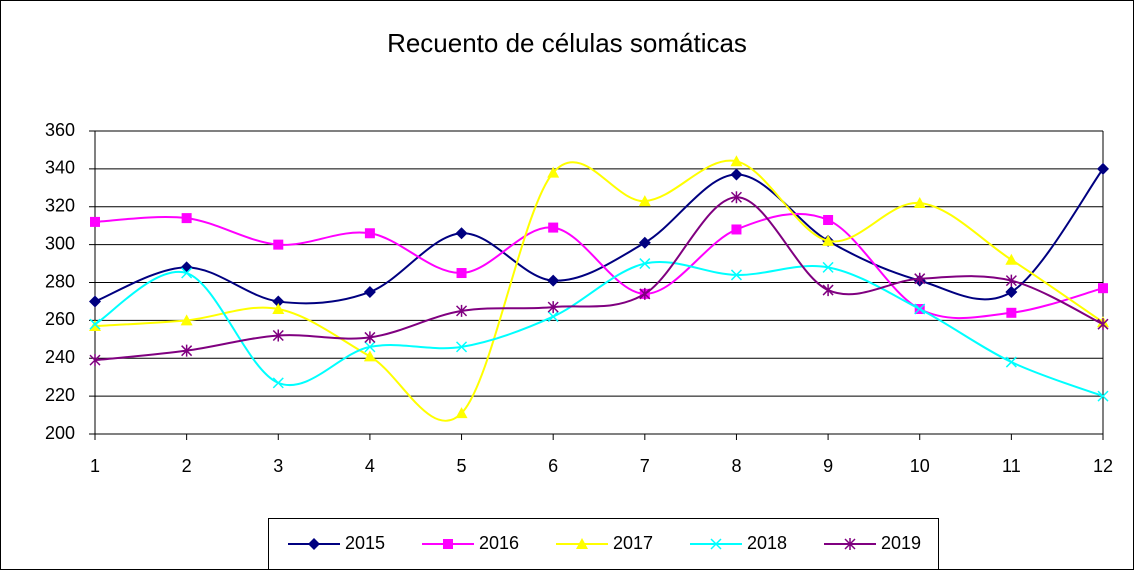  What do you see at coordinates (567, 43) in the screenshot?
I see `chart-title: Recuento de células somáticas` at bounding box center [567, 43].